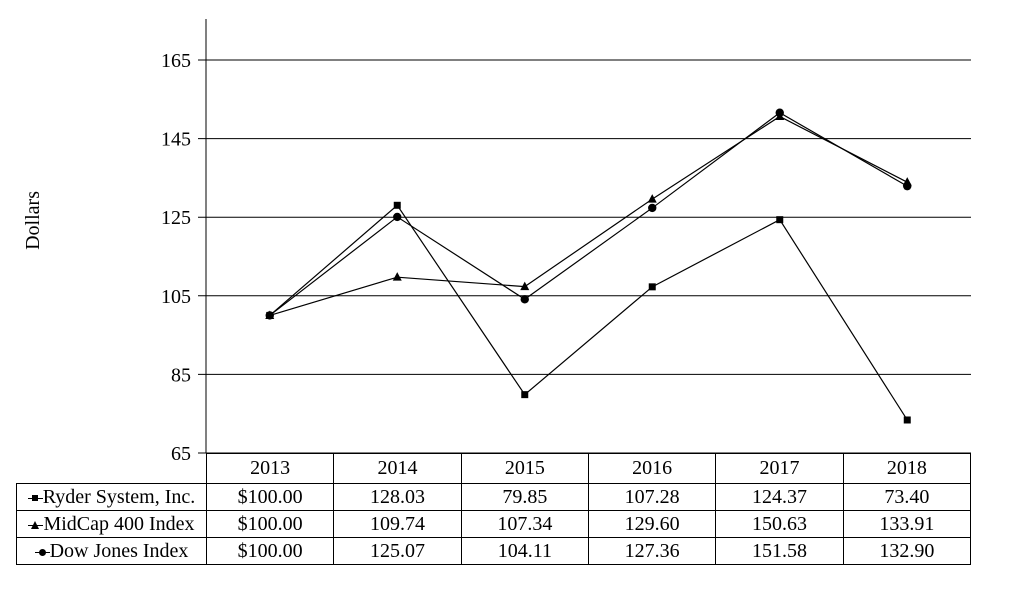 The image size is (1013, 600). What do you see at coordinates (397, 524) in the screenshot?
I see `value-cell: 109.74` at bounding box center [397, 524].